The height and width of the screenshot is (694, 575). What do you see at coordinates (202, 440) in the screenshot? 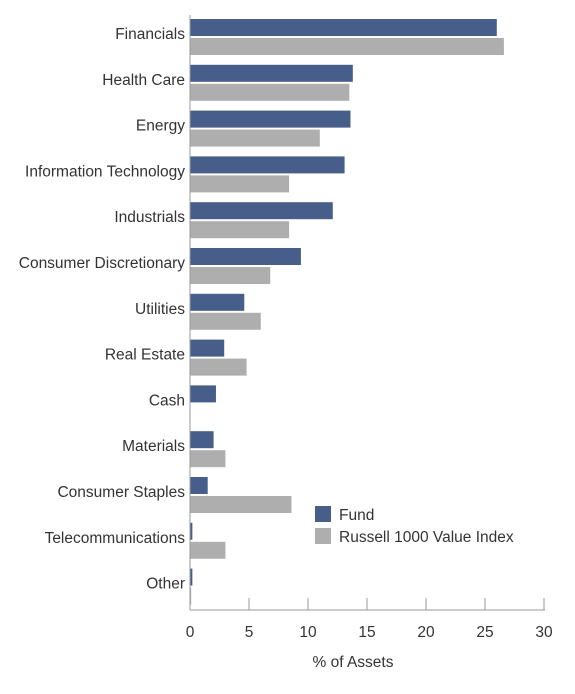
I see `bar-fund-materials` at bounding box center [202, 440].